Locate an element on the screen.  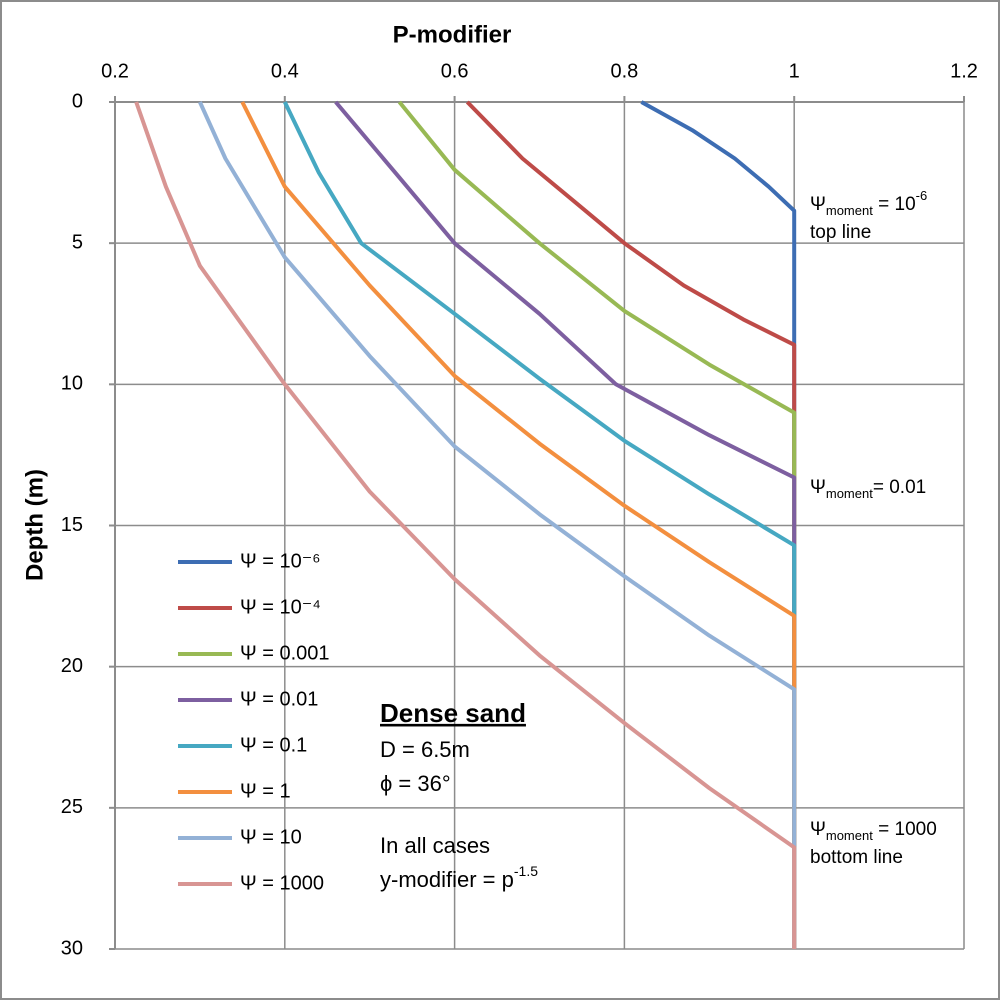
series-line is located at coordinates (718, 524).